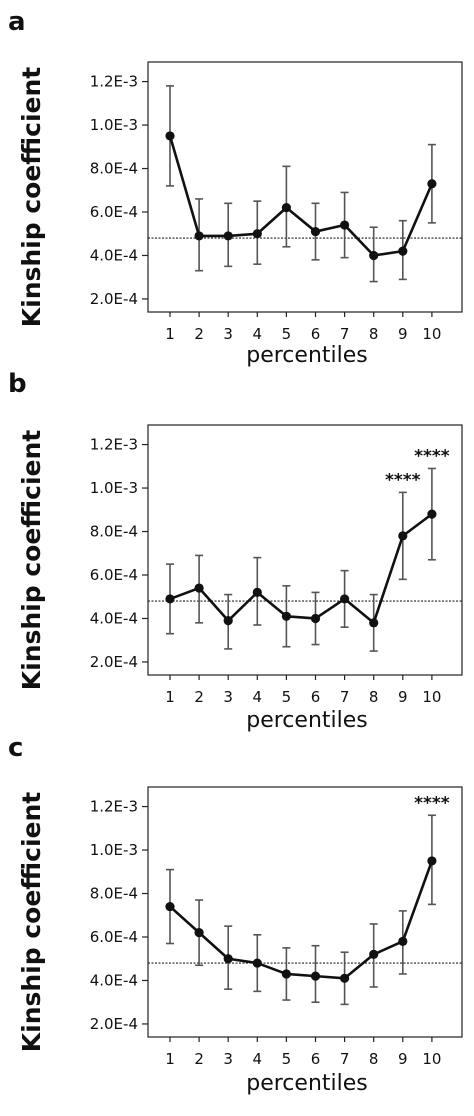 Image resolution: width=474 pixels, height=1116 pixels. Describe the element at coordinates (17, 22) in the screenshot. I see `panel-letter: a` at that location.